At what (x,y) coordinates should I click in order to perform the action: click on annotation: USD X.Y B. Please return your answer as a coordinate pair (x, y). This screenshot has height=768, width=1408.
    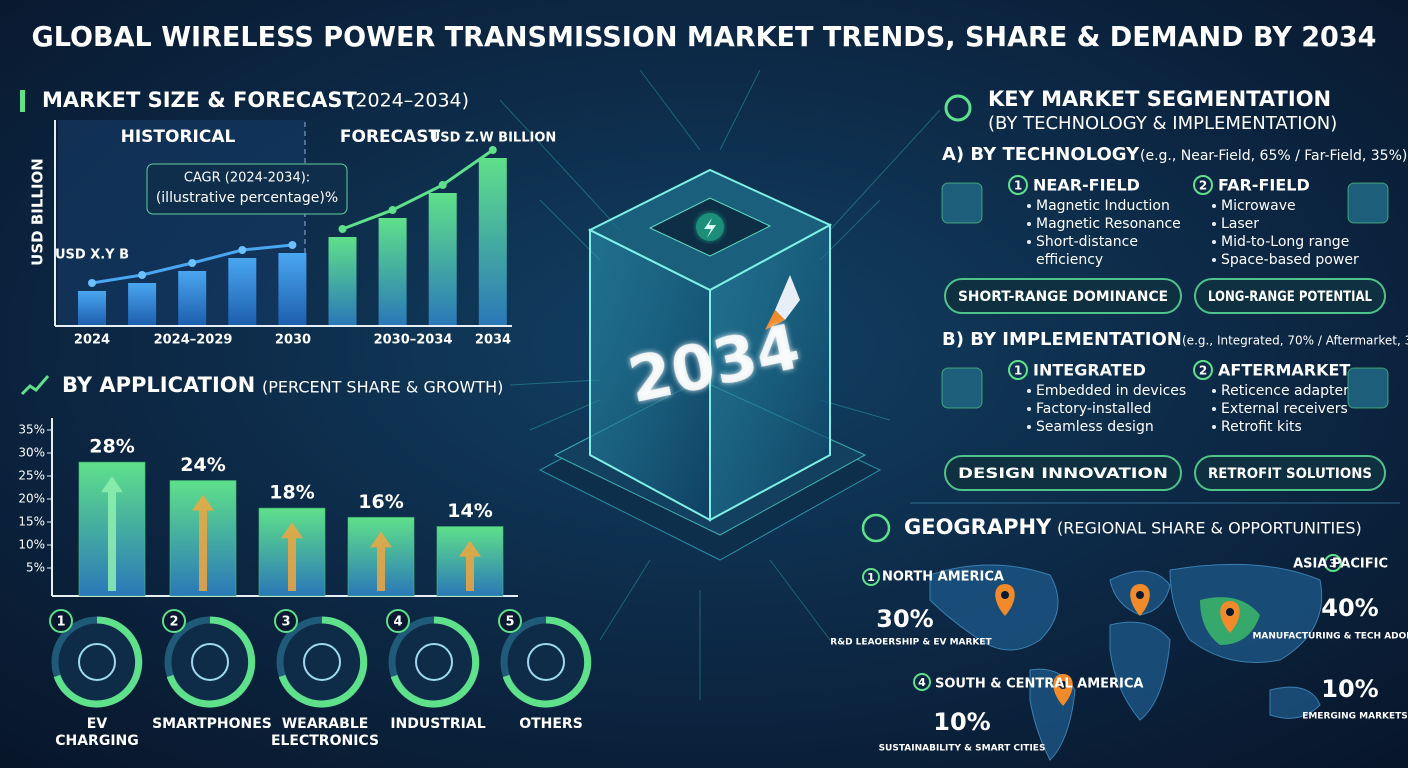
    Looking at the image, I should click on (92, 255).